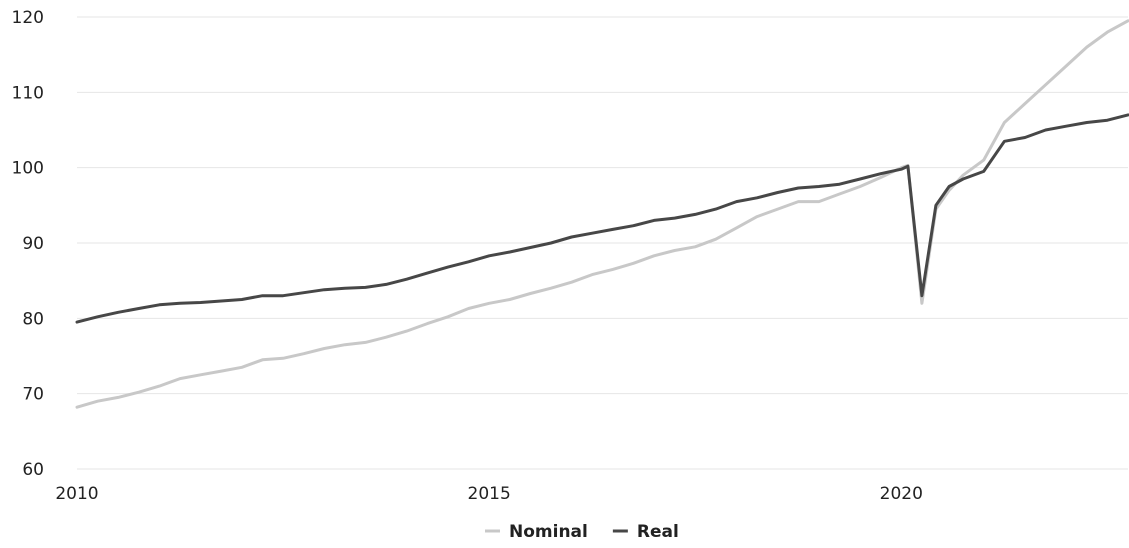 Image resolution: width=1129 pixels, height=548 pixels. Describe the element at coordinates (28, 93) in the screenshot. I see `y-tick-label: 110` at that location.